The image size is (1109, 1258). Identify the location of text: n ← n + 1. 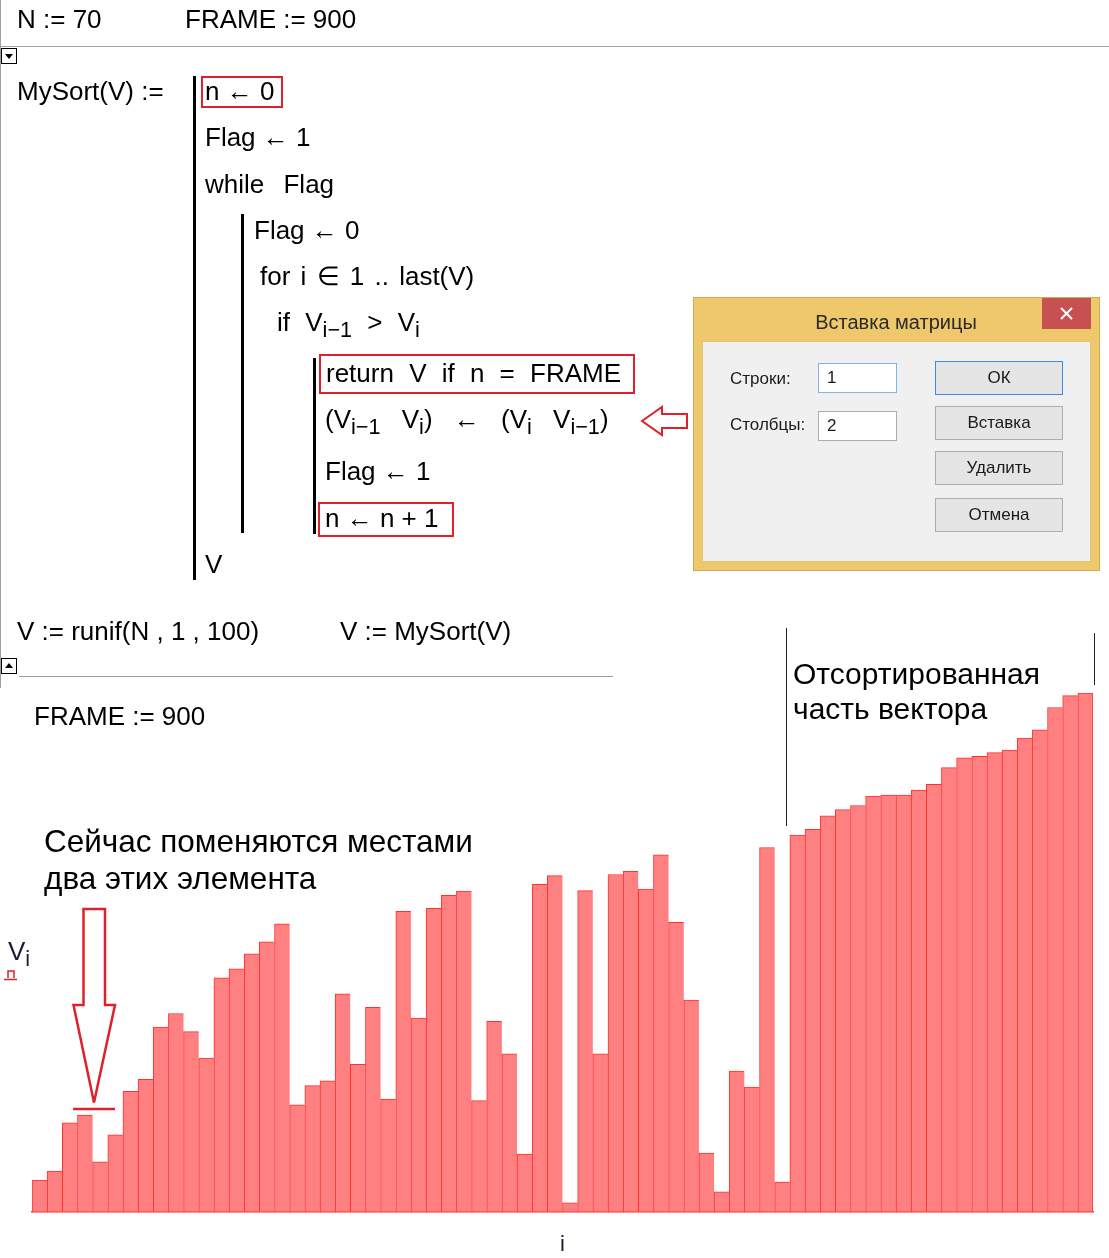
(382, 519).